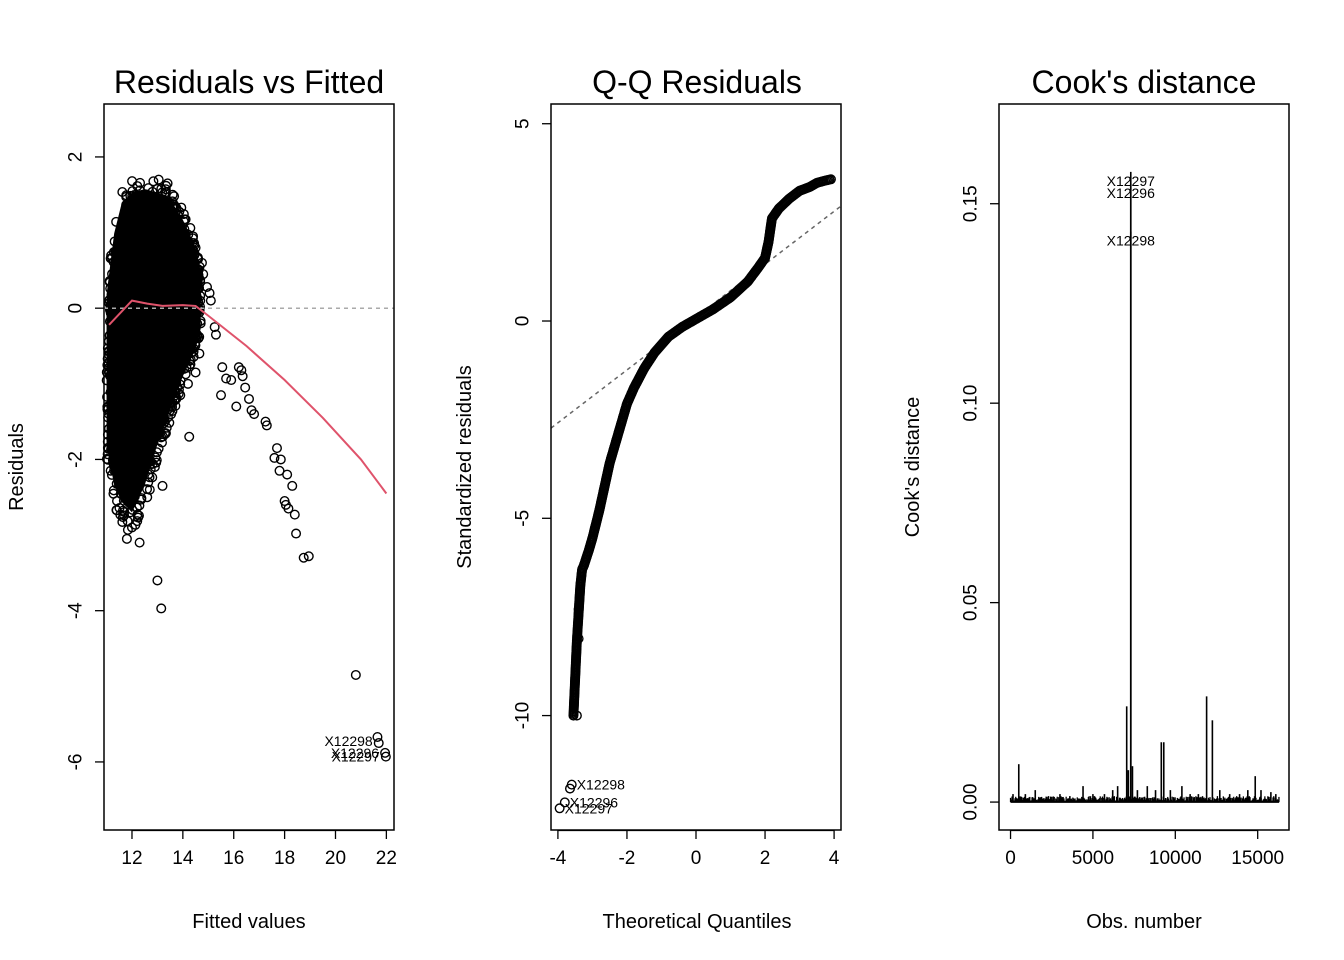  I want to click on reference-lines, so click(696, 317).